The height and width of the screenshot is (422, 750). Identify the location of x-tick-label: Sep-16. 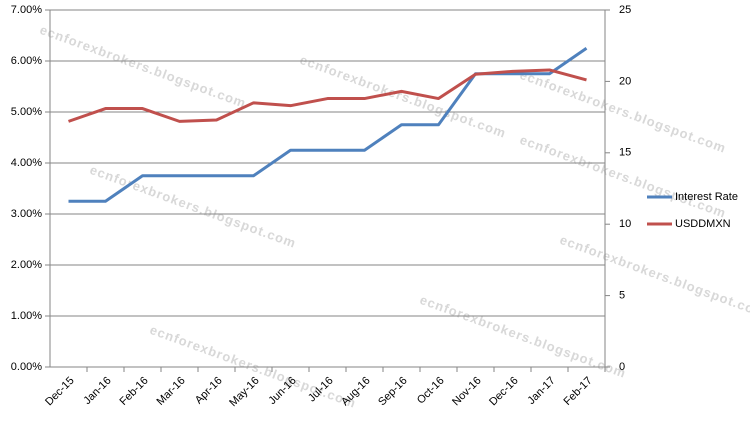
(393, 392).